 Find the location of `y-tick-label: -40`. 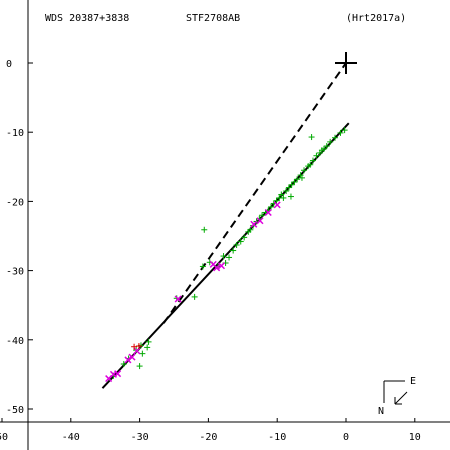

y-tick-label: -40 is located at coordinates (15, 341).